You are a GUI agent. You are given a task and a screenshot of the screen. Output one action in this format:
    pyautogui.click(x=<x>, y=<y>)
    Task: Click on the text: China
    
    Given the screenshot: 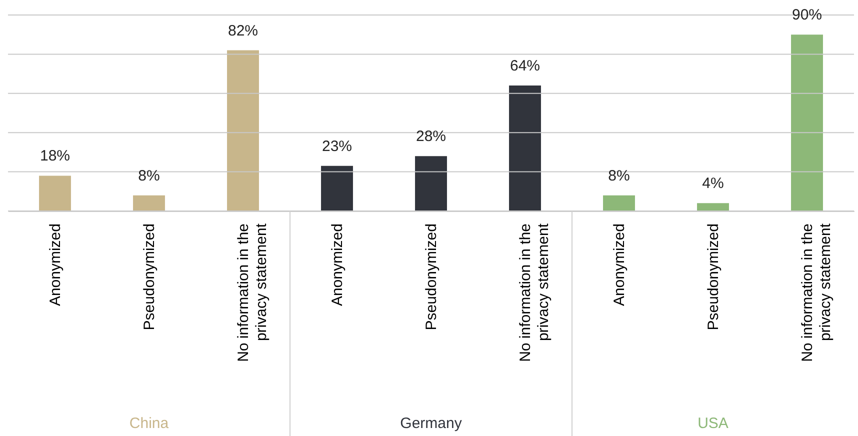 What is the action you would take?
    pyautogui.click(x=149, y=423)
    